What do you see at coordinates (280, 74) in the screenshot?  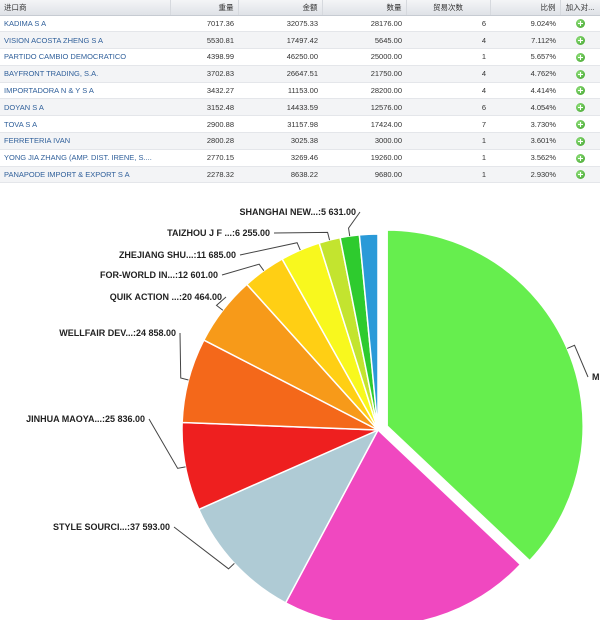 I see `amount-cell: 26647.51` at bounding box center [280, 74].